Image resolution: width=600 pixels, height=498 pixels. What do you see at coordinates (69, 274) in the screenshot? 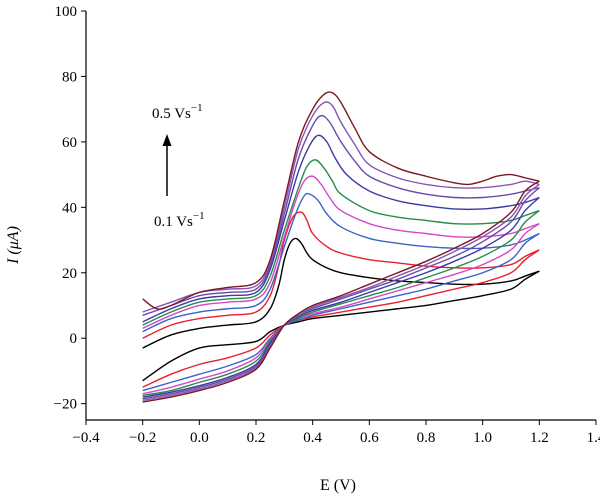
I see `y-tick-label: 20` at bounding box center [69, 274].